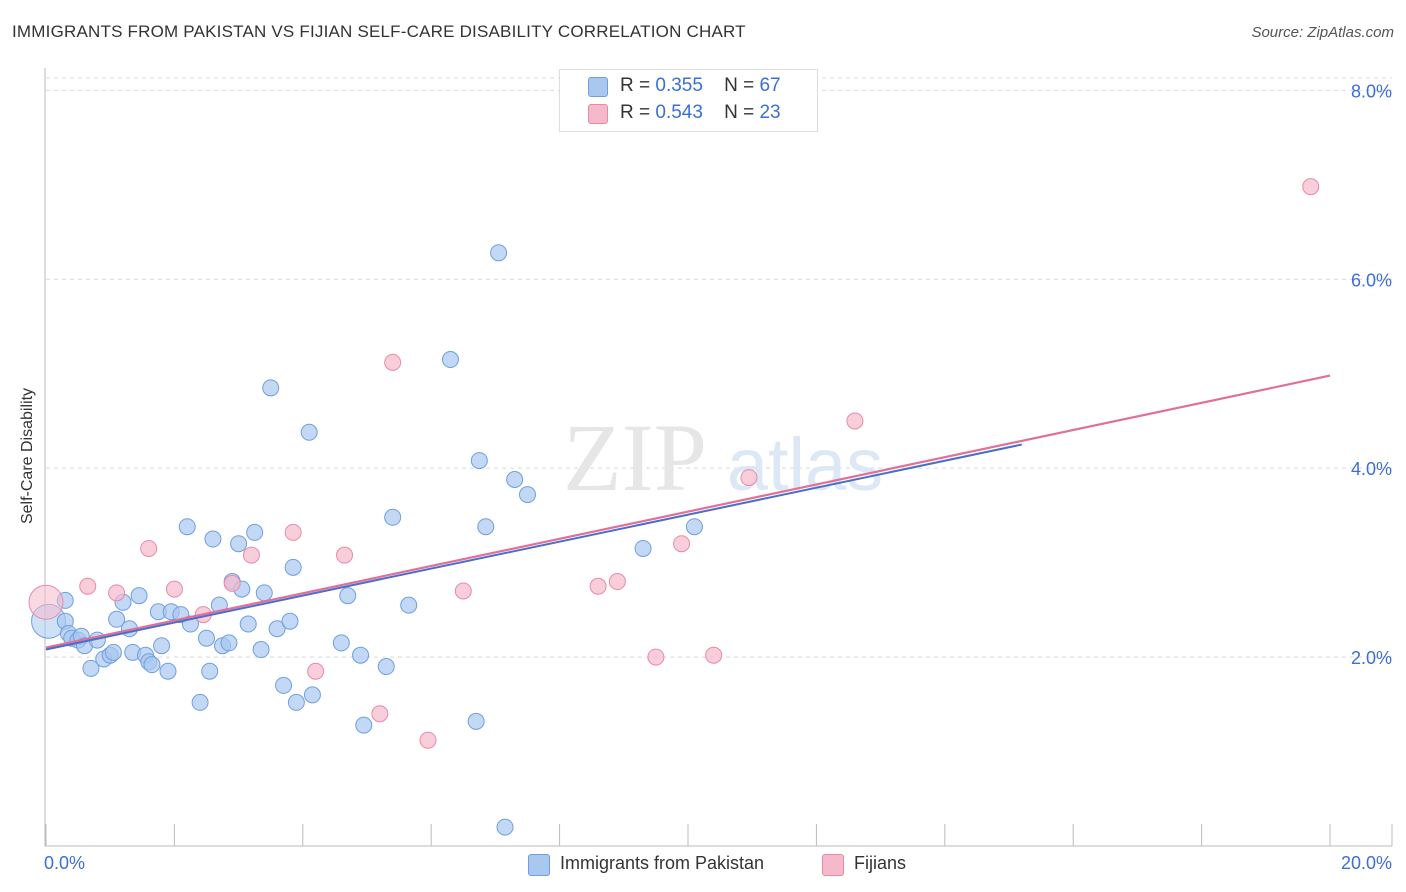 The height and width of the screenshot is (892, 1406). I want to click on legend-r-value: 0.355, so click(679, 85).